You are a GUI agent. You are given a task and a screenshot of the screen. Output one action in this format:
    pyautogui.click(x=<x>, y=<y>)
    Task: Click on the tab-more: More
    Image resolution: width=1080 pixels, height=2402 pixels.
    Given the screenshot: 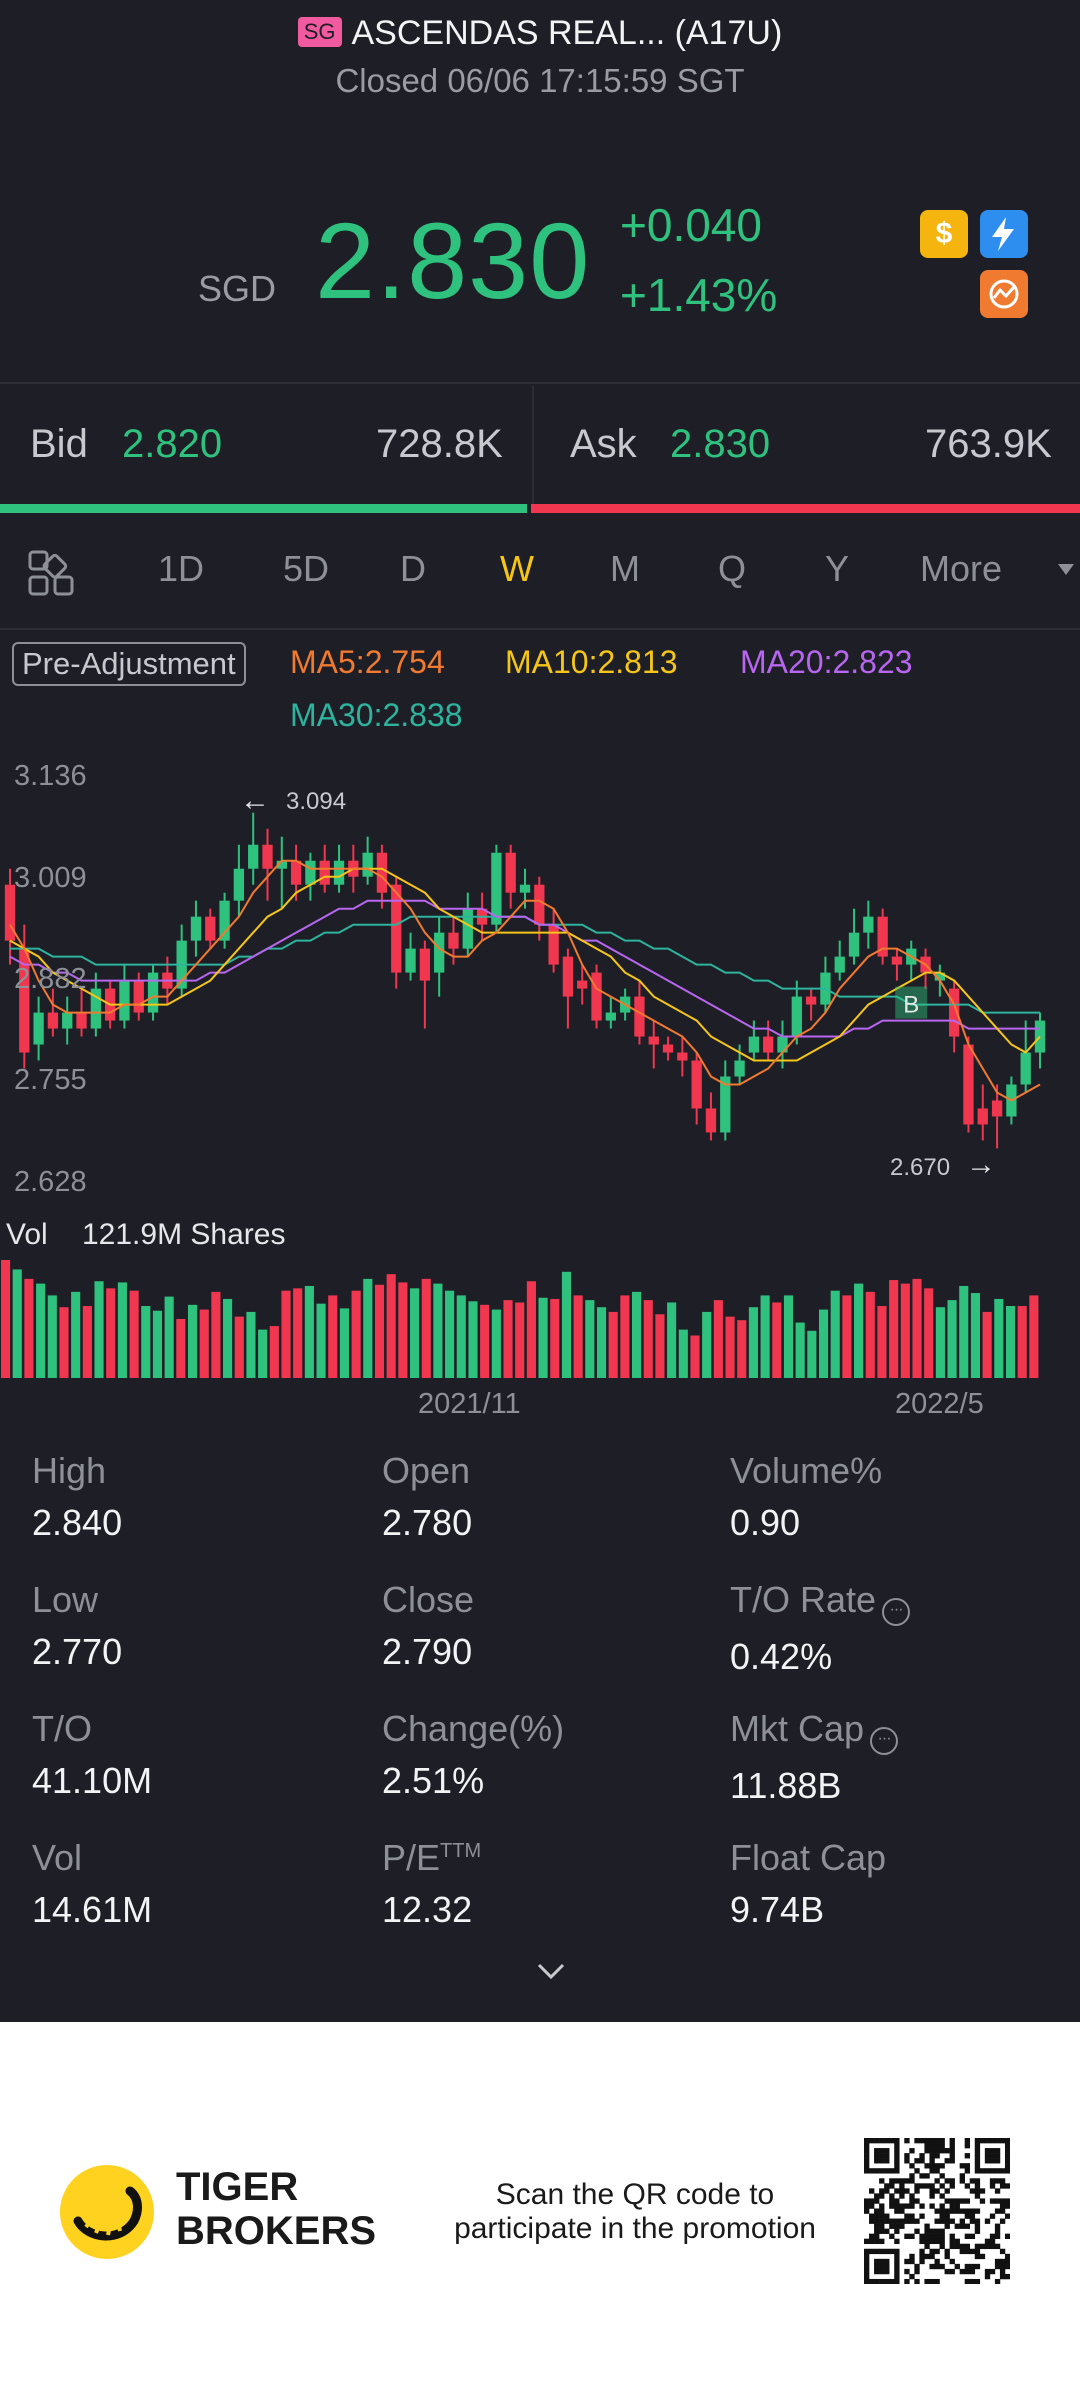 What is the action you would take?
    pyautogui.click(x=961, y=568)
    